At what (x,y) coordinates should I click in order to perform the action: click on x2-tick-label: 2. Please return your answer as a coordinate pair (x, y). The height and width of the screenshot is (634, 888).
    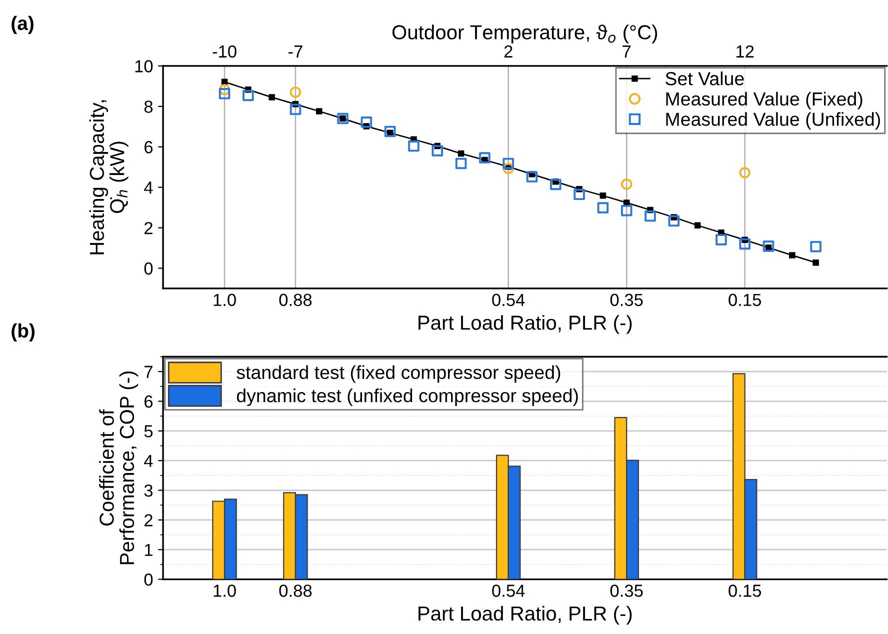
    Looking at the image, I should click on (508, 51).